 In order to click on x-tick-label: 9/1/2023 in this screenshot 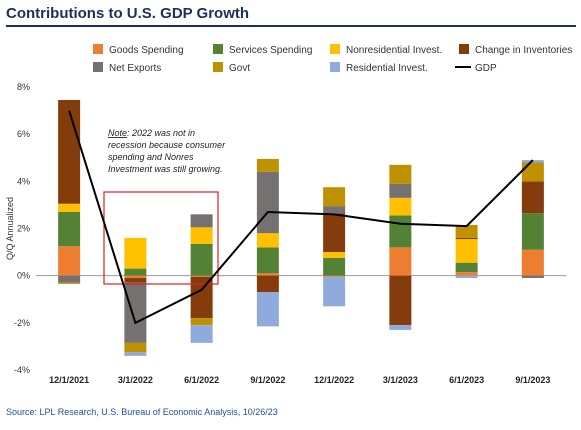, I will do `click(532, 380)`.